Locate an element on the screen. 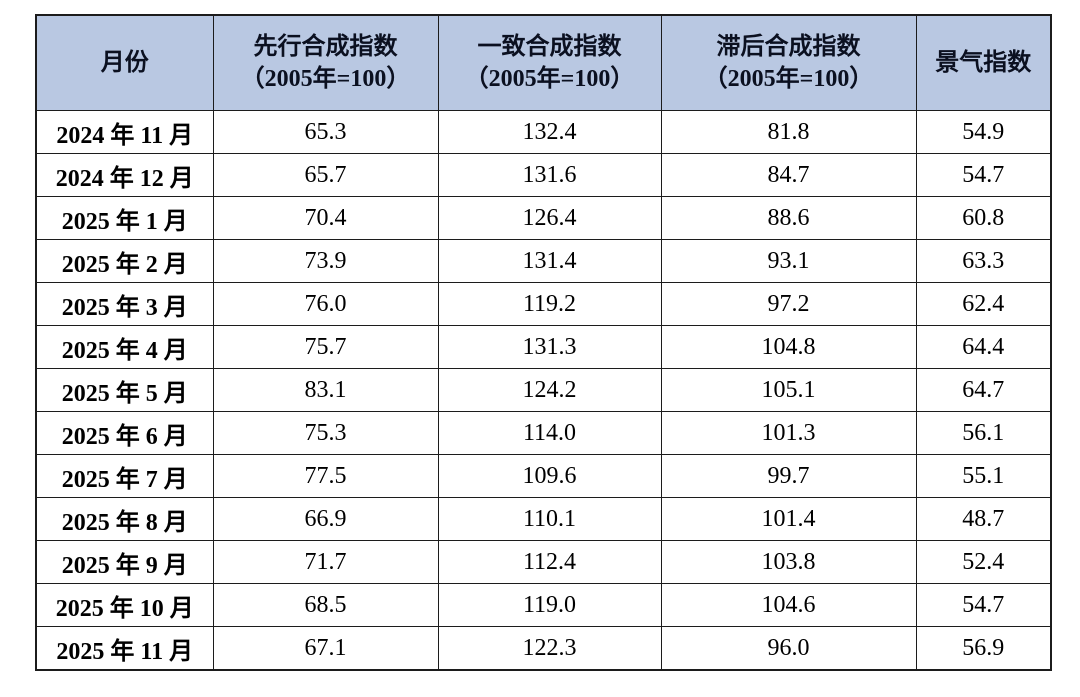 The width and height of the screenshot is (1080, 697). value-cell: 63.3 is located at coordinates (983, 261).